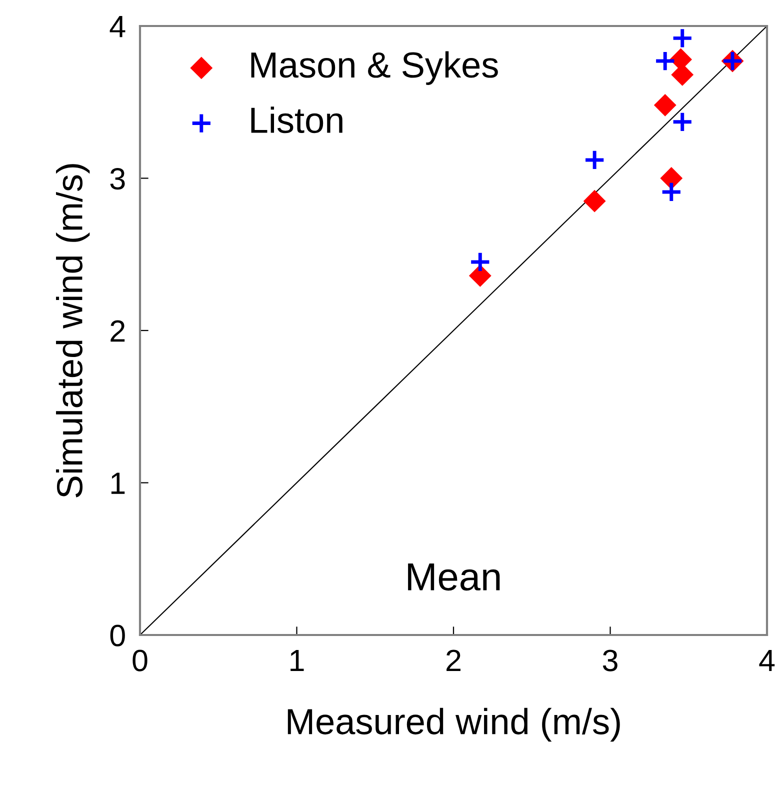 Image resolution: width=783 pixels, height=800 pixels. Describe the element at coordinates (118, 483) in the screenshot. I see `y-tick-label: 1` at that location.